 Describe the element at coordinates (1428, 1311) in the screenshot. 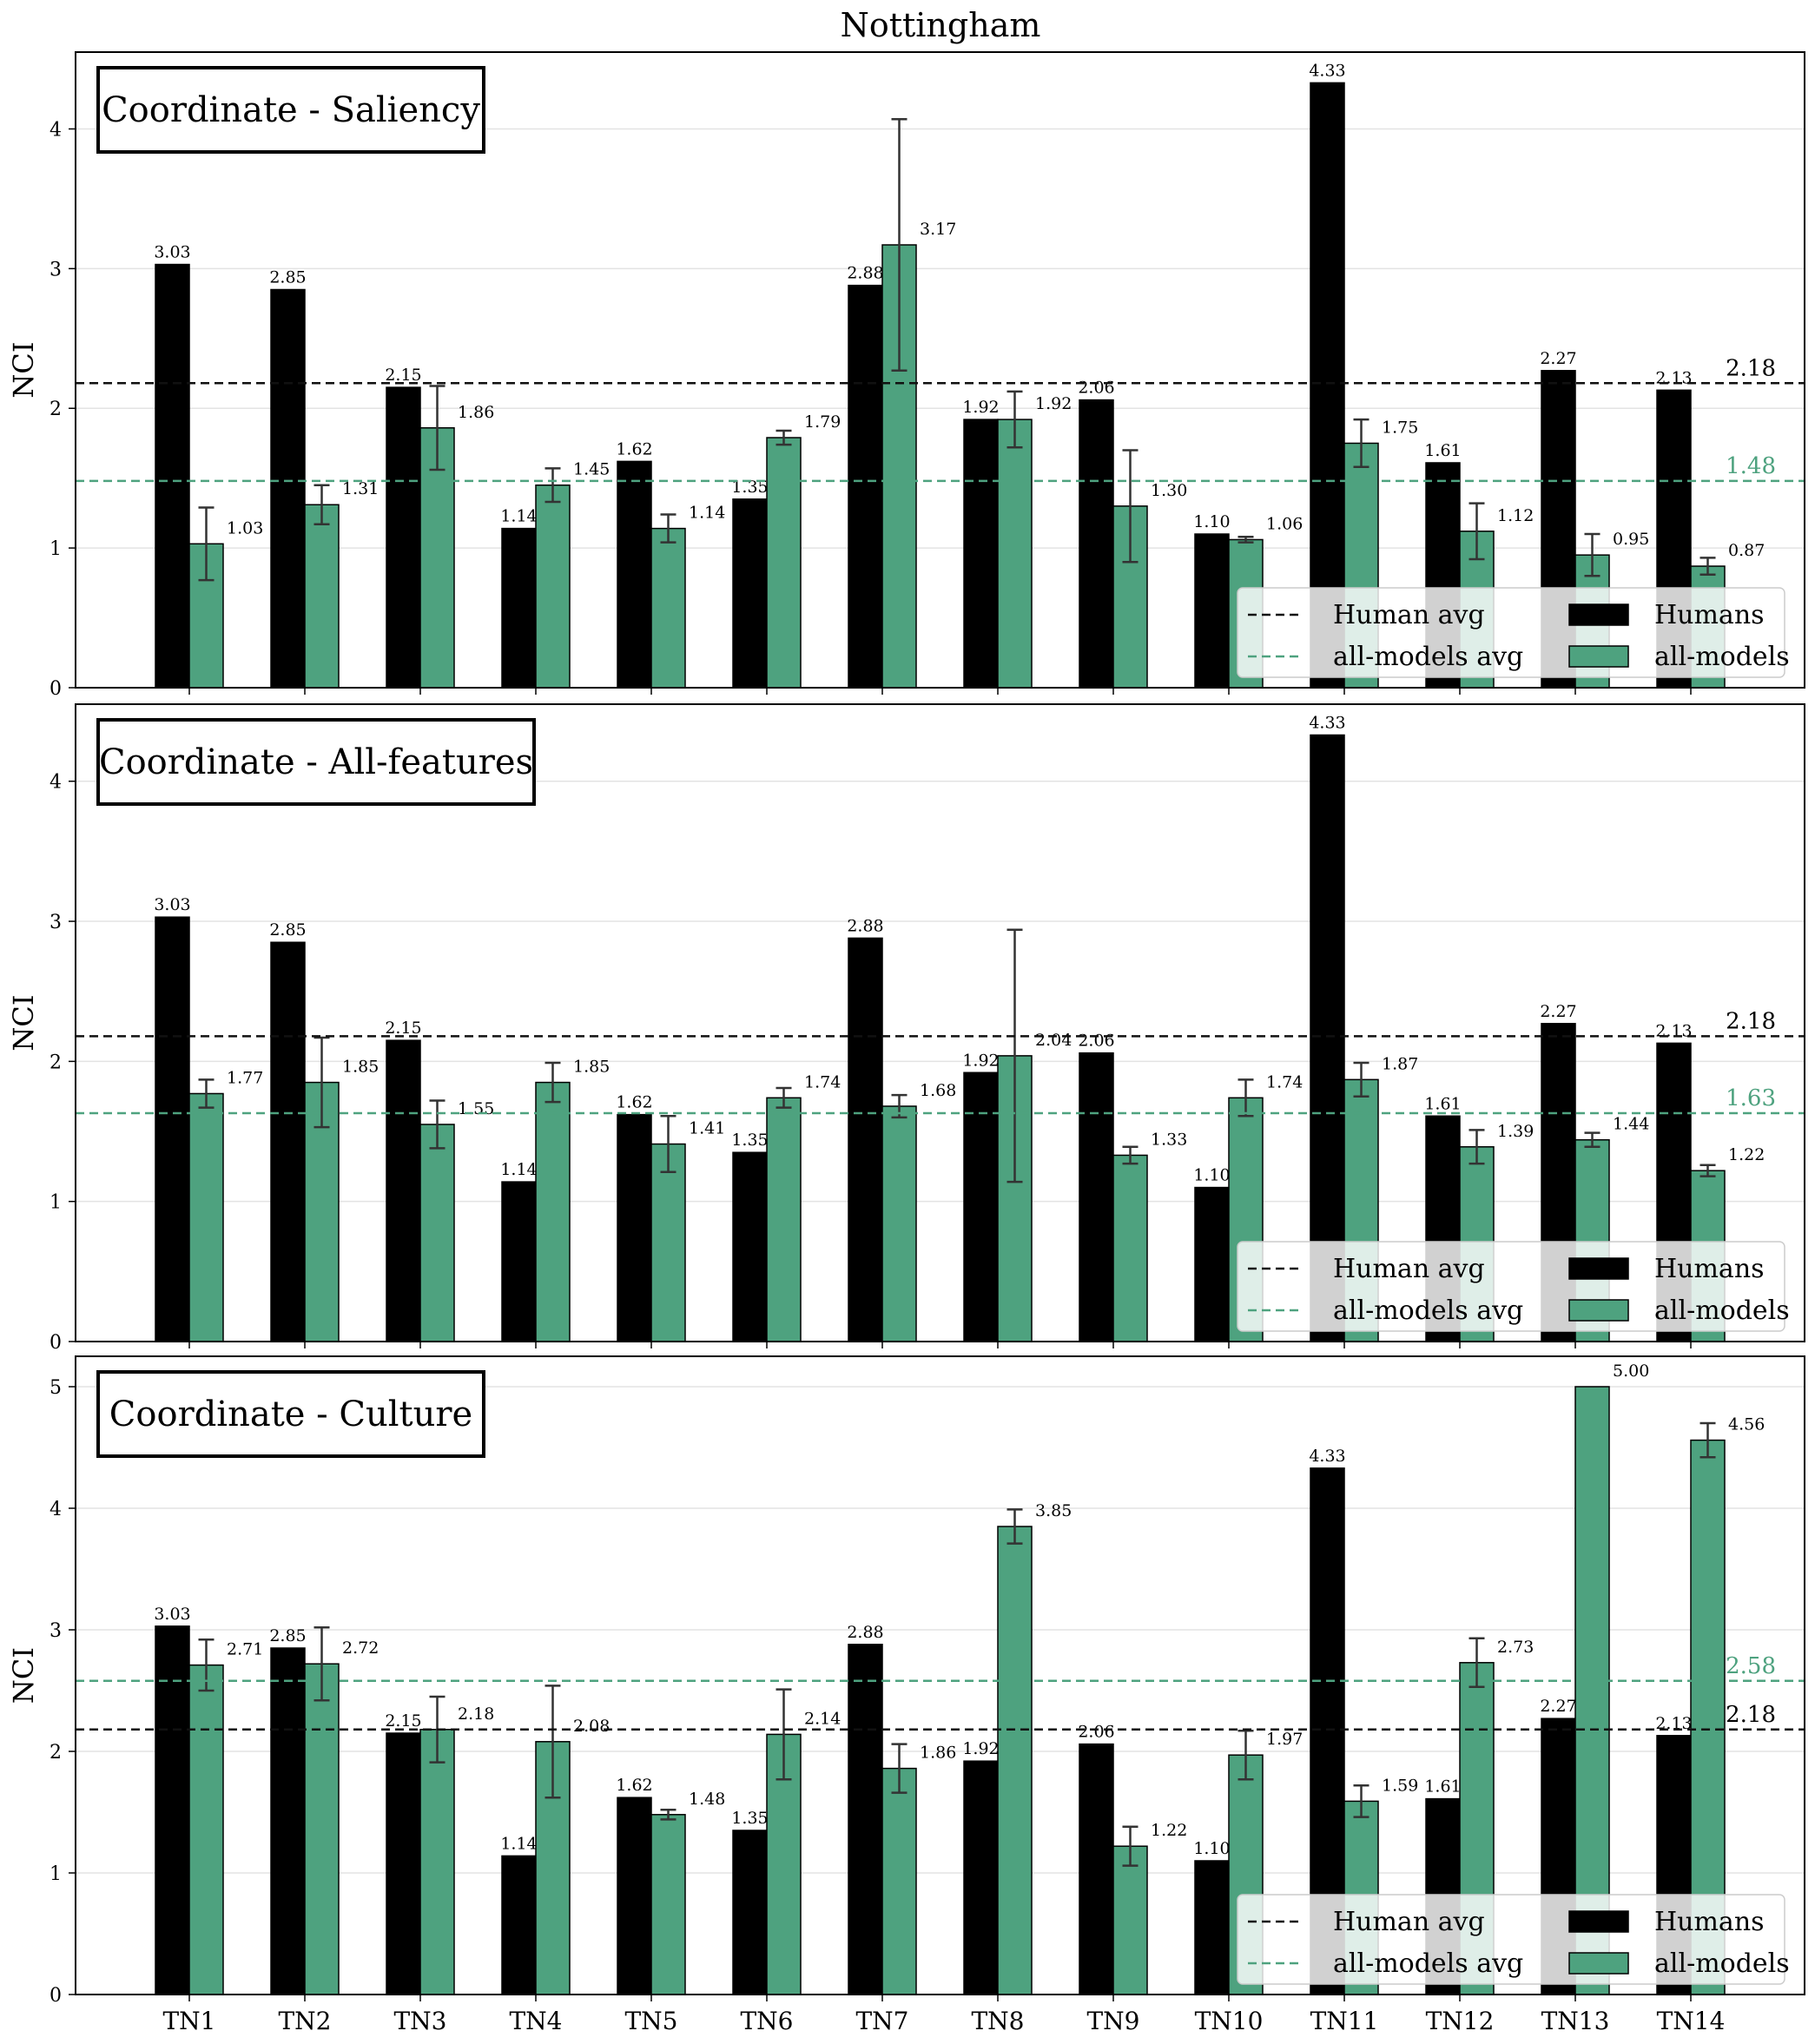

I see `legend-label-models-avg: all-models avg` at that location.